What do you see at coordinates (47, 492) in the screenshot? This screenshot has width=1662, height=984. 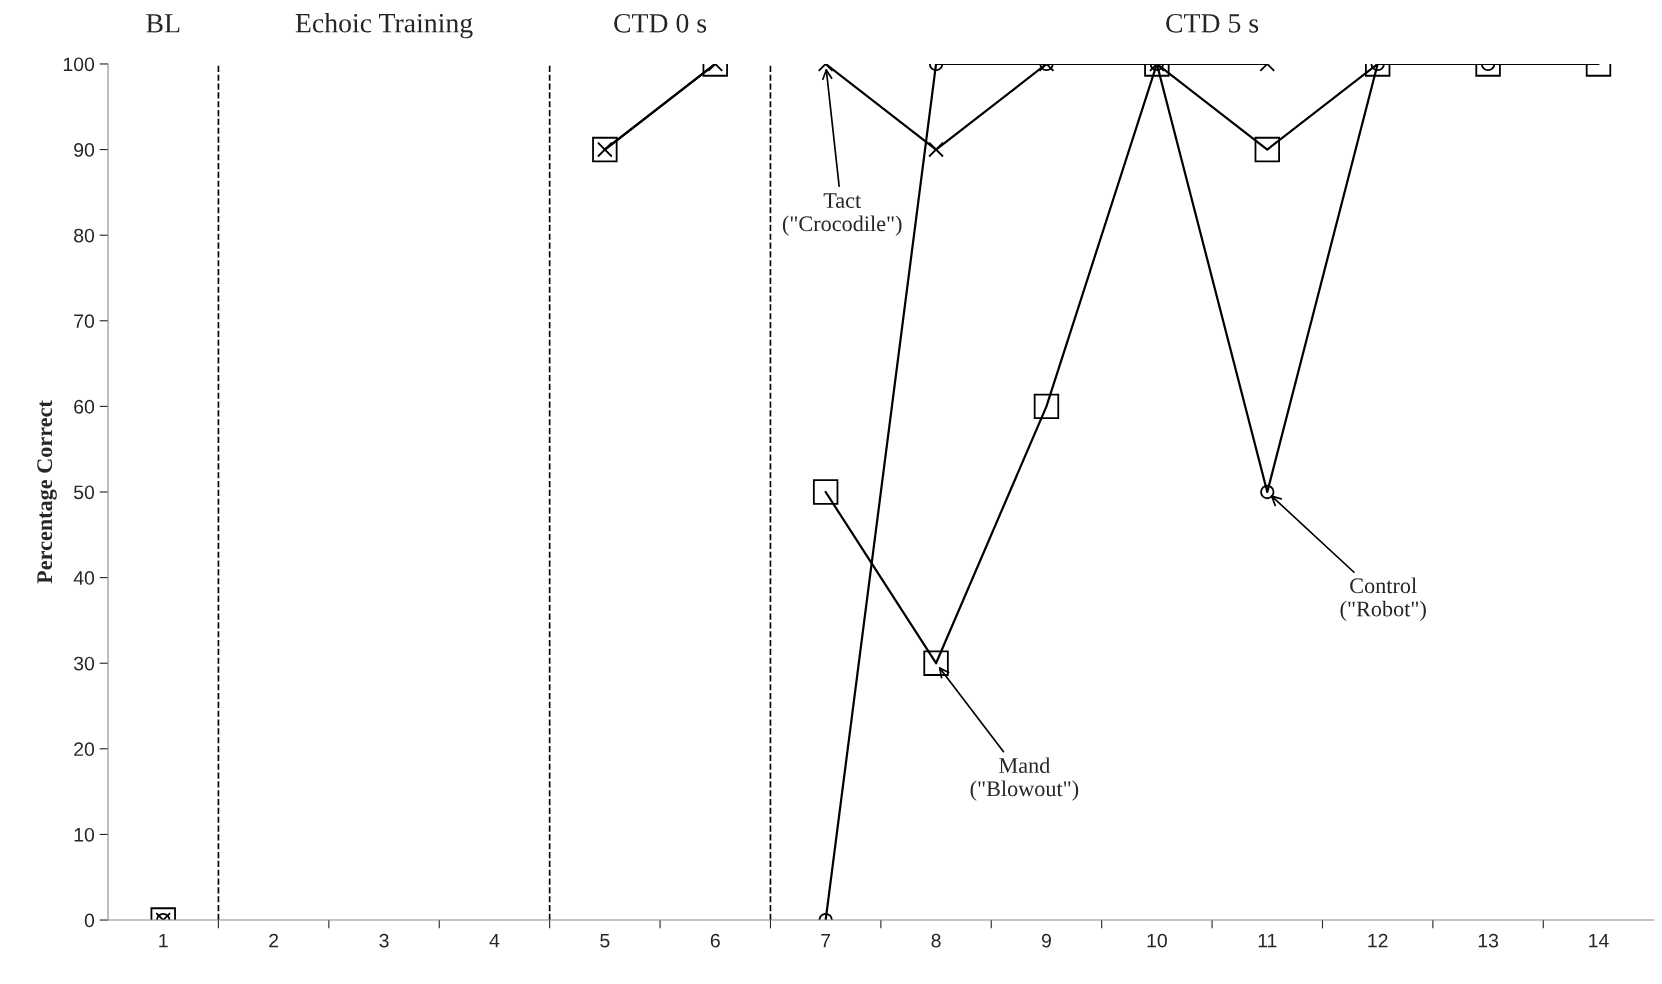 I see `y-axis-title: Percentage Correct` at bounding box center [47, 492].